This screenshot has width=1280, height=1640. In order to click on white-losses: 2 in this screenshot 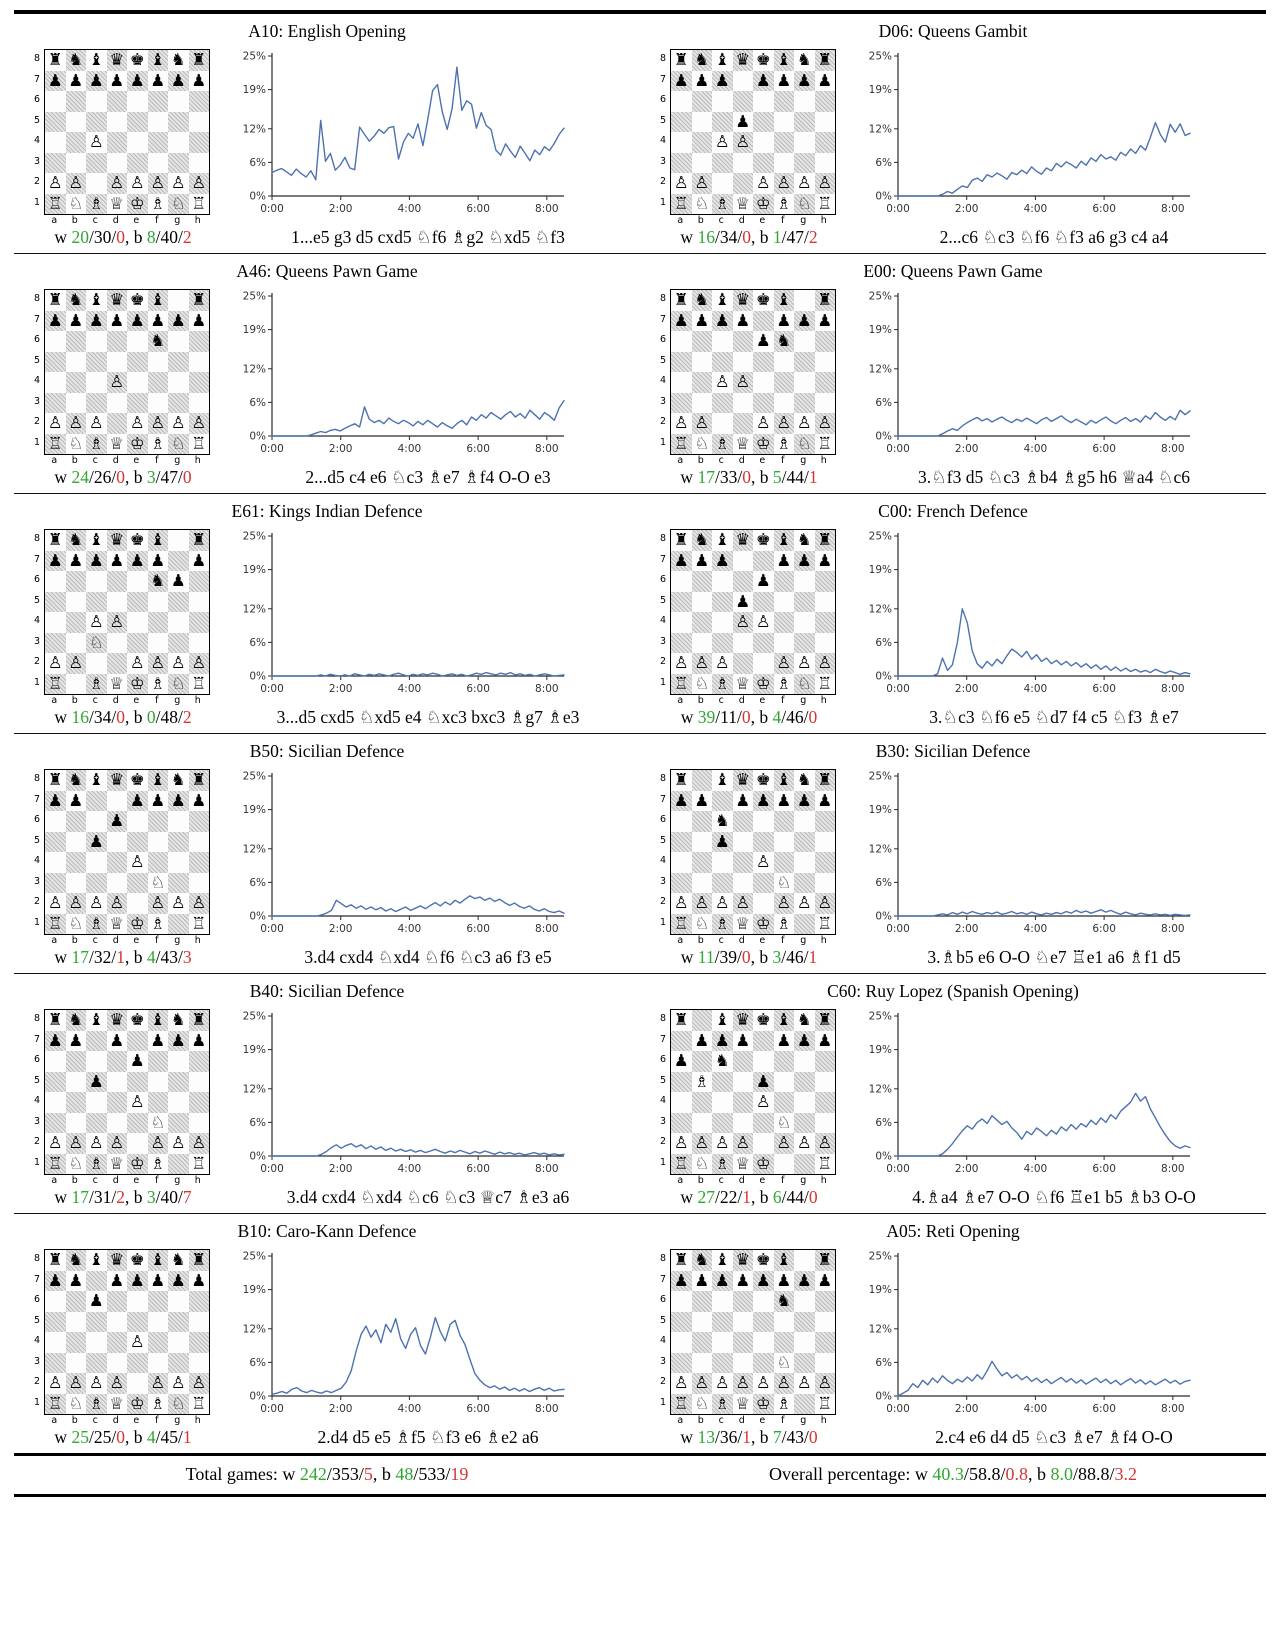, I will do `click(120, 1197)`.